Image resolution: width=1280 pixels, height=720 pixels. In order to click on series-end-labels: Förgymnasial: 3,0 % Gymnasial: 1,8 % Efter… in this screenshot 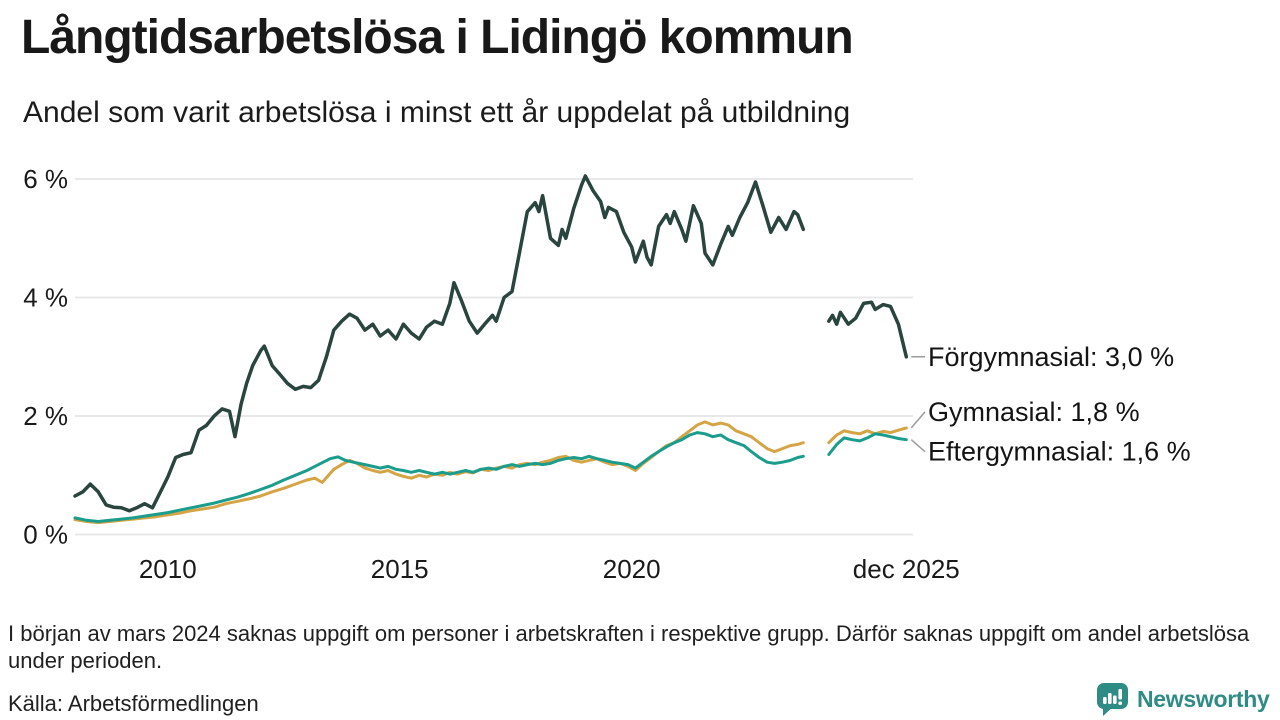, I will do `click(1059, 404)`.